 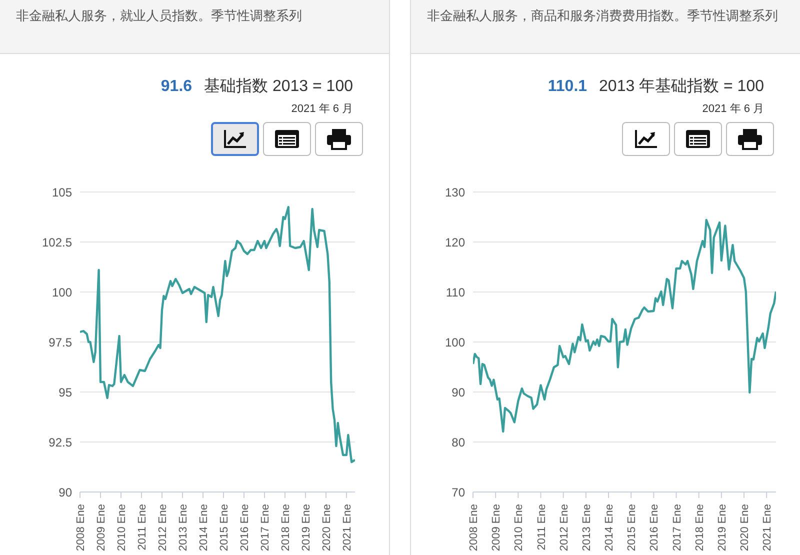 What do you see at coordinates (65, 392) in the screenshot?
I see `y-tick-label: 95` at bounding box center [65, 392].